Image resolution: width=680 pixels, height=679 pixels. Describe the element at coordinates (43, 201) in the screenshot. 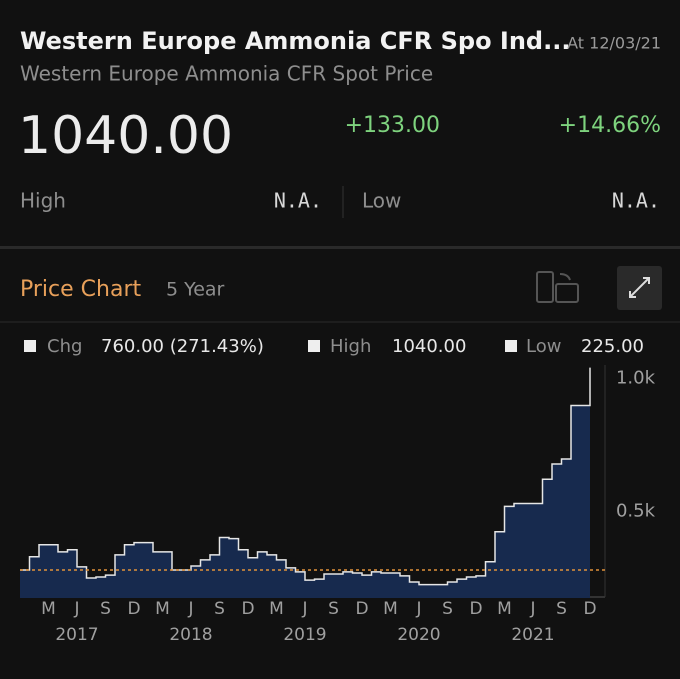

I see `high-label: High` at that location.